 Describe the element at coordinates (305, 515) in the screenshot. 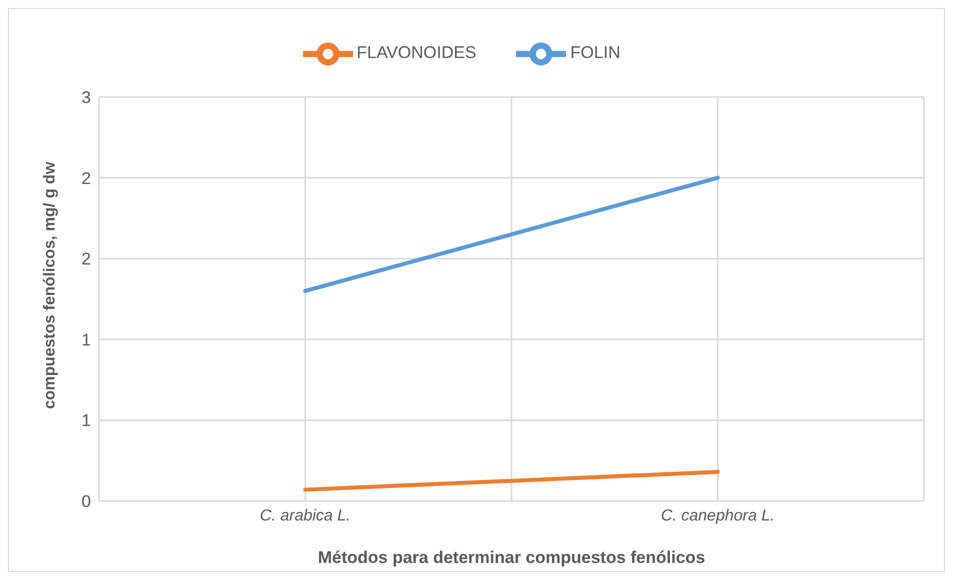

I see `x-tick-label: C. arabica L.` at that location.